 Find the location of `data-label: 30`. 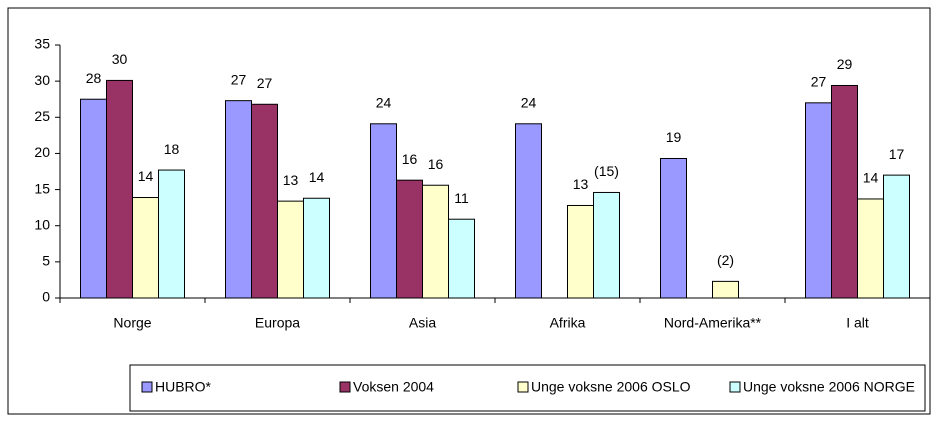

data-label: 30 is located at coordinates (120, 59).